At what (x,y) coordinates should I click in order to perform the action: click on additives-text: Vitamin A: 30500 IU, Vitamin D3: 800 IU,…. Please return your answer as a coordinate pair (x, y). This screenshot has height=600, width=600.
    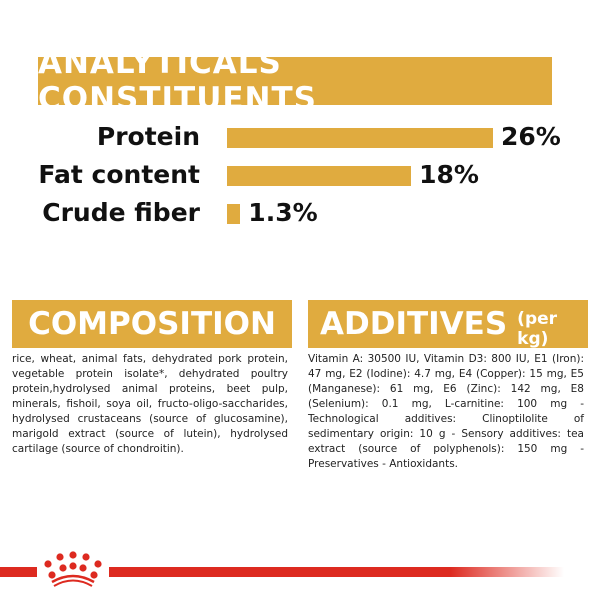
    Looking at the image, I should click on (446, 411).